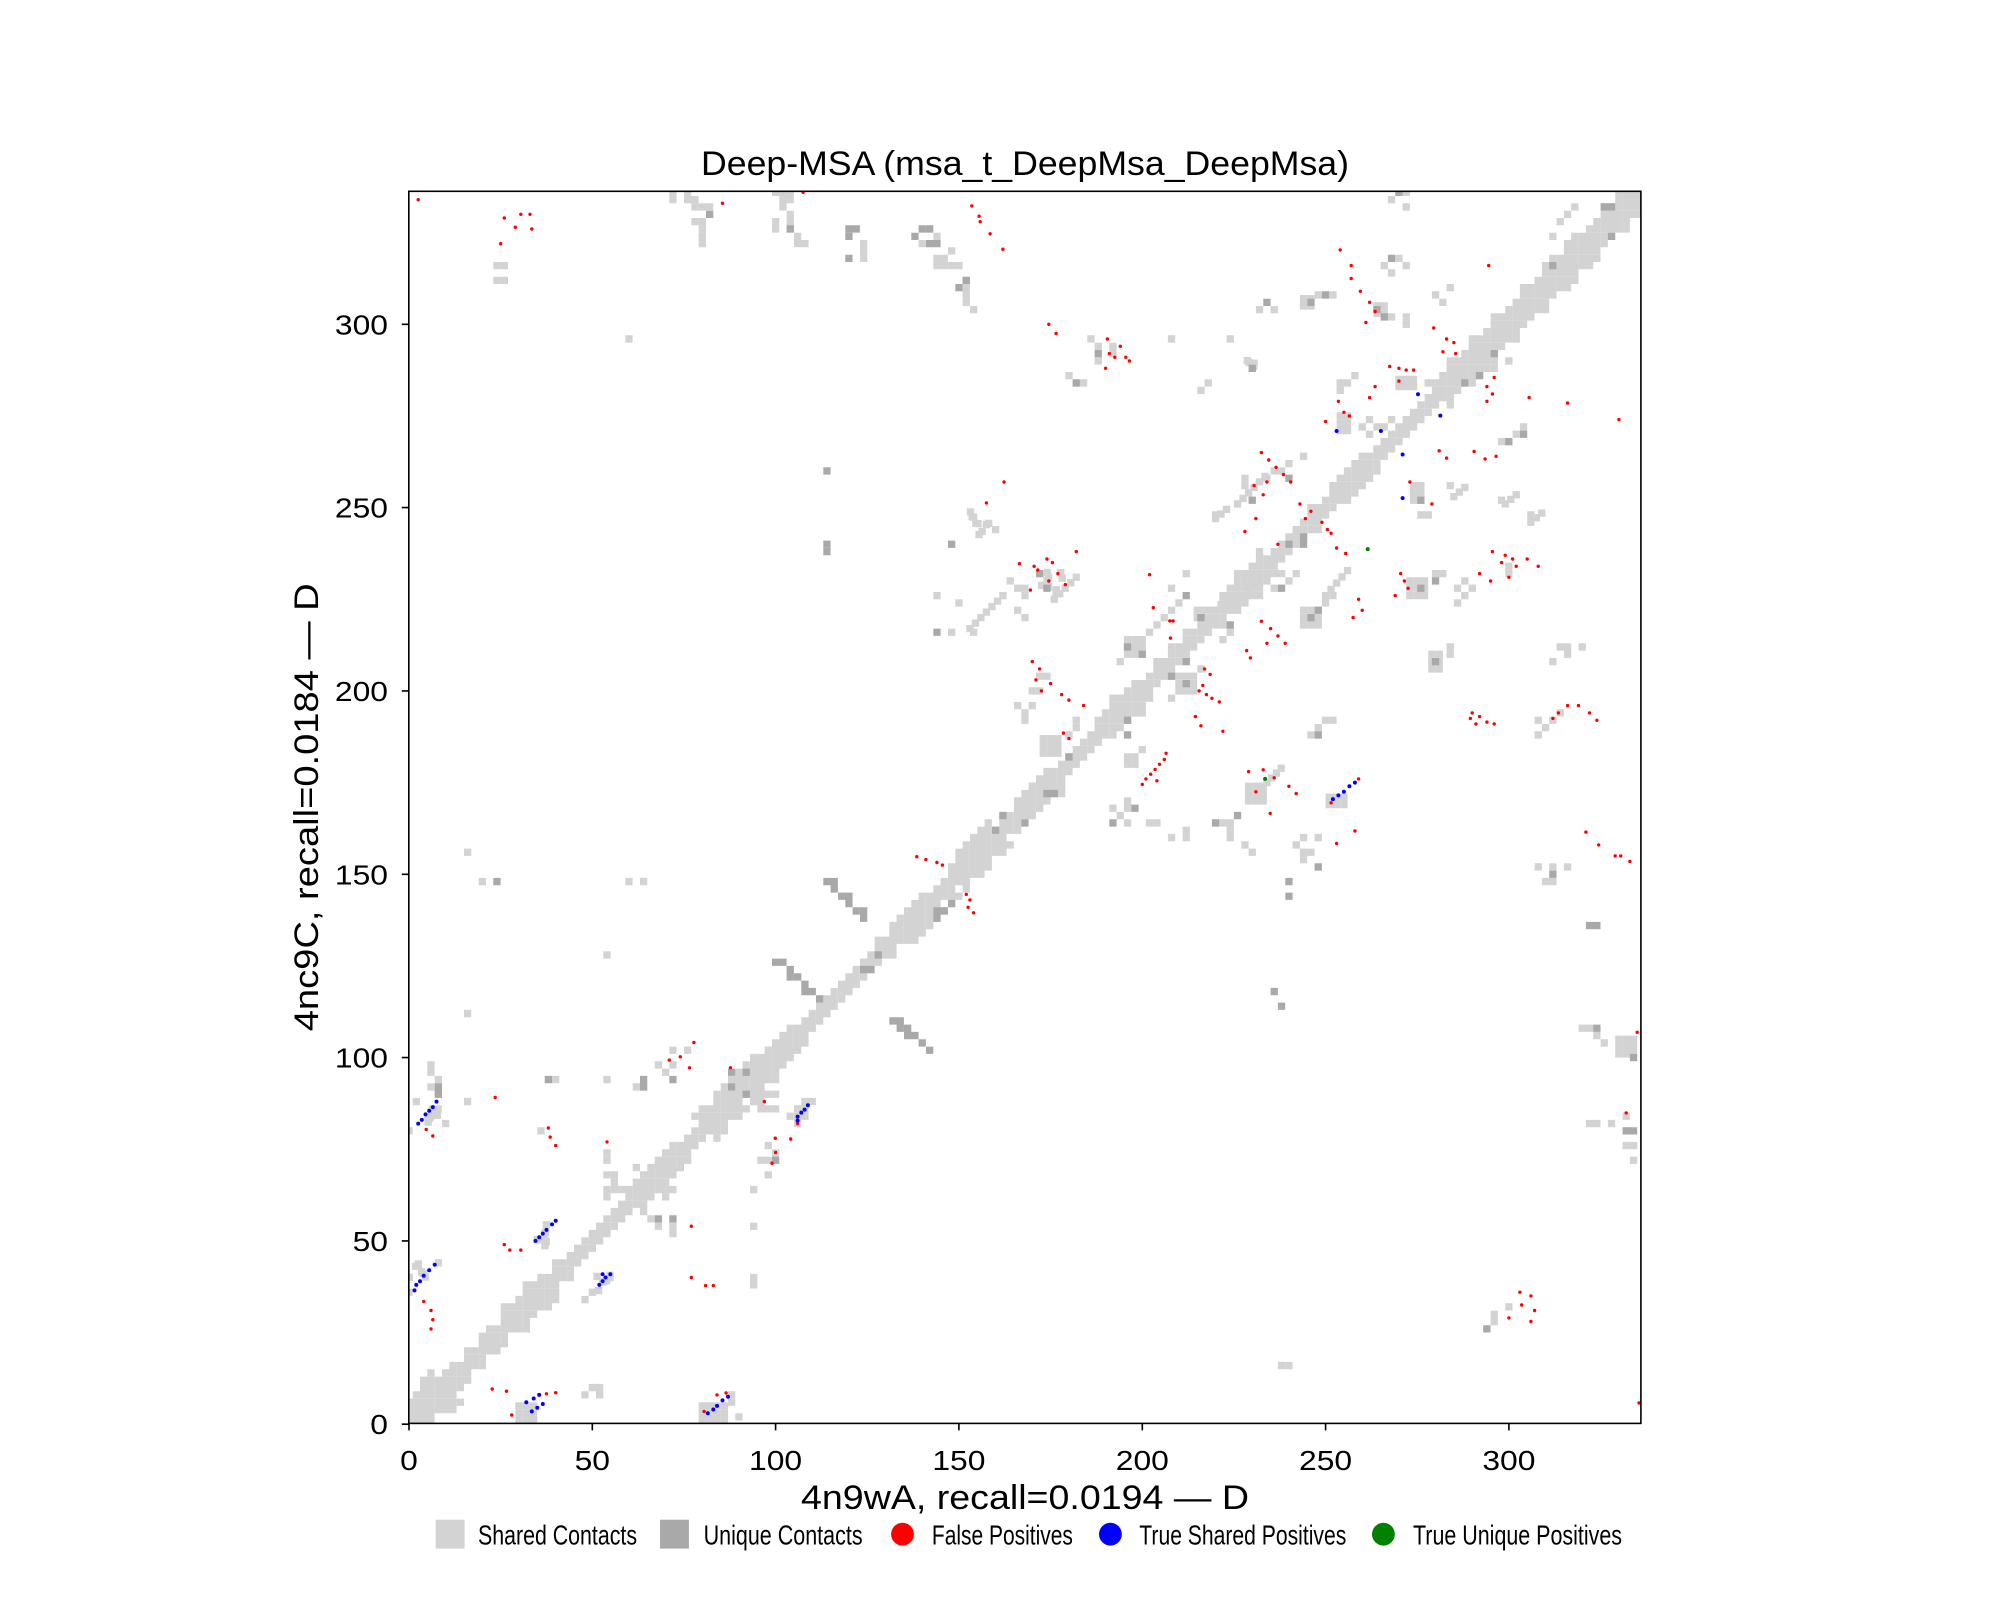  I want to click on svg-text:Deep-MSA (msa_t_DeepMsa_DeepMs: Deep-MSA (msa_t_DeepMsa_DeepMsa), so click(1025, 164).